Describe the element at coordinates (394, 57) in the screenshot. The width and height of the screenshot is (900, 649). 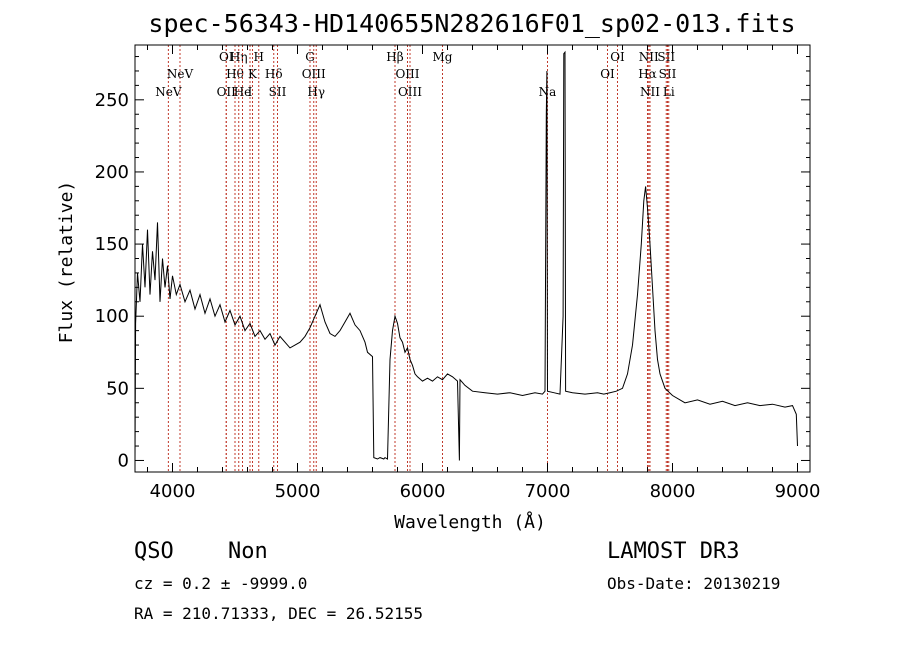
I see `line-marker-label: Hβ` at that location.